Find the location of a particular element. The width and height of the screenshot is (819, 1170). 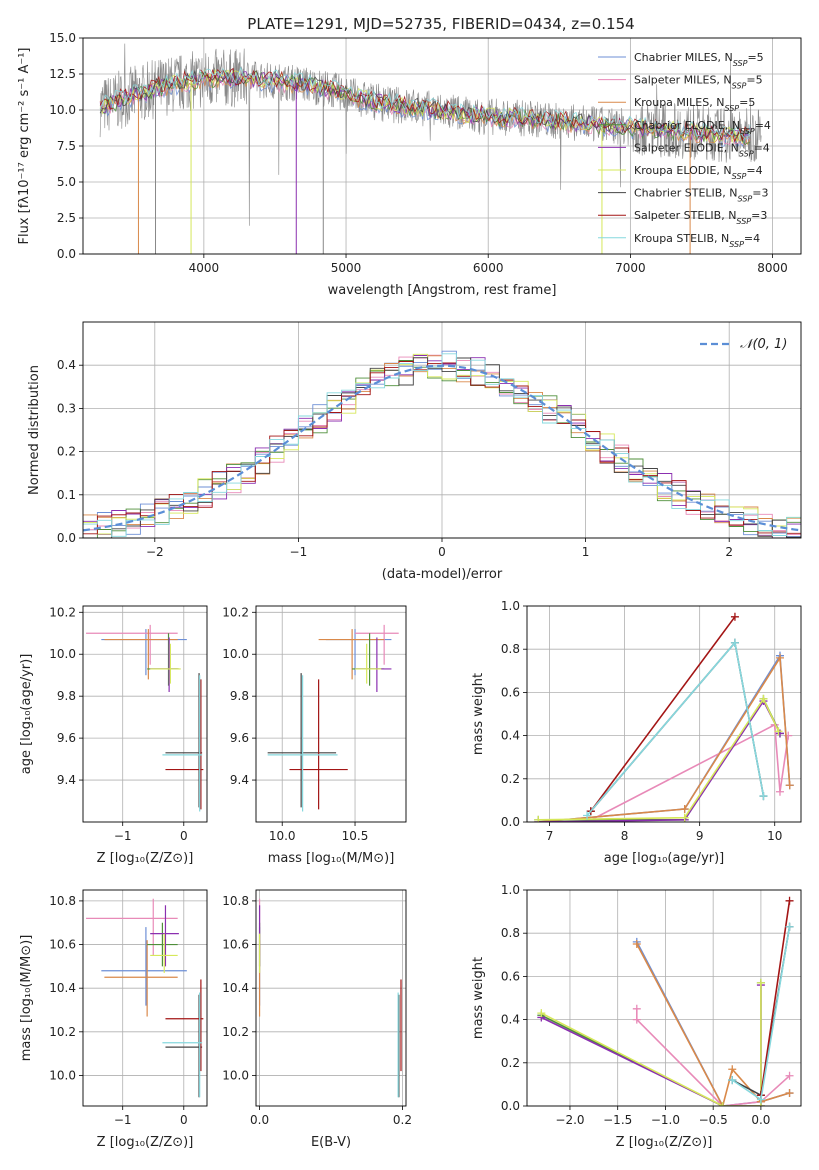

series-chabrier_miles is located at coordinates (664, 737).